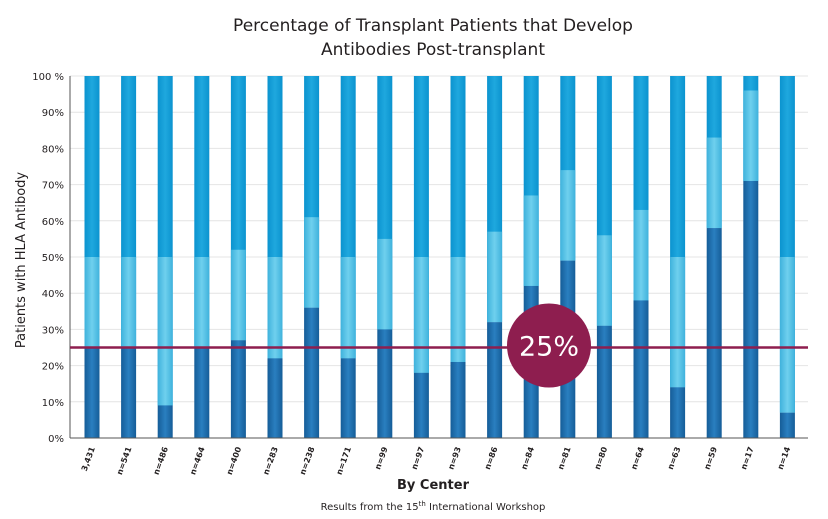 This screenshot has width=828, height=519. Describe the element at coordinates (370, 507) in the screenshot. I see `footnote-text-before: Results from the 15` at that location.